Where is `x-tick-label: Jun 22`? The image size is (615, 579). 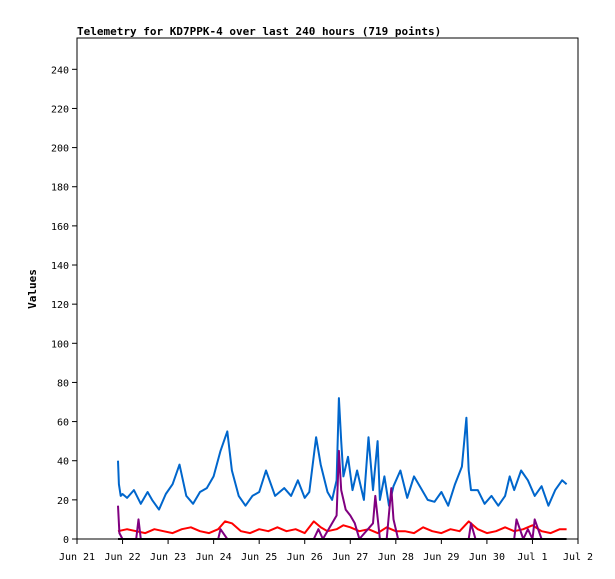 x-tick-label: Jun 22 is located at coordinates (122, 557).